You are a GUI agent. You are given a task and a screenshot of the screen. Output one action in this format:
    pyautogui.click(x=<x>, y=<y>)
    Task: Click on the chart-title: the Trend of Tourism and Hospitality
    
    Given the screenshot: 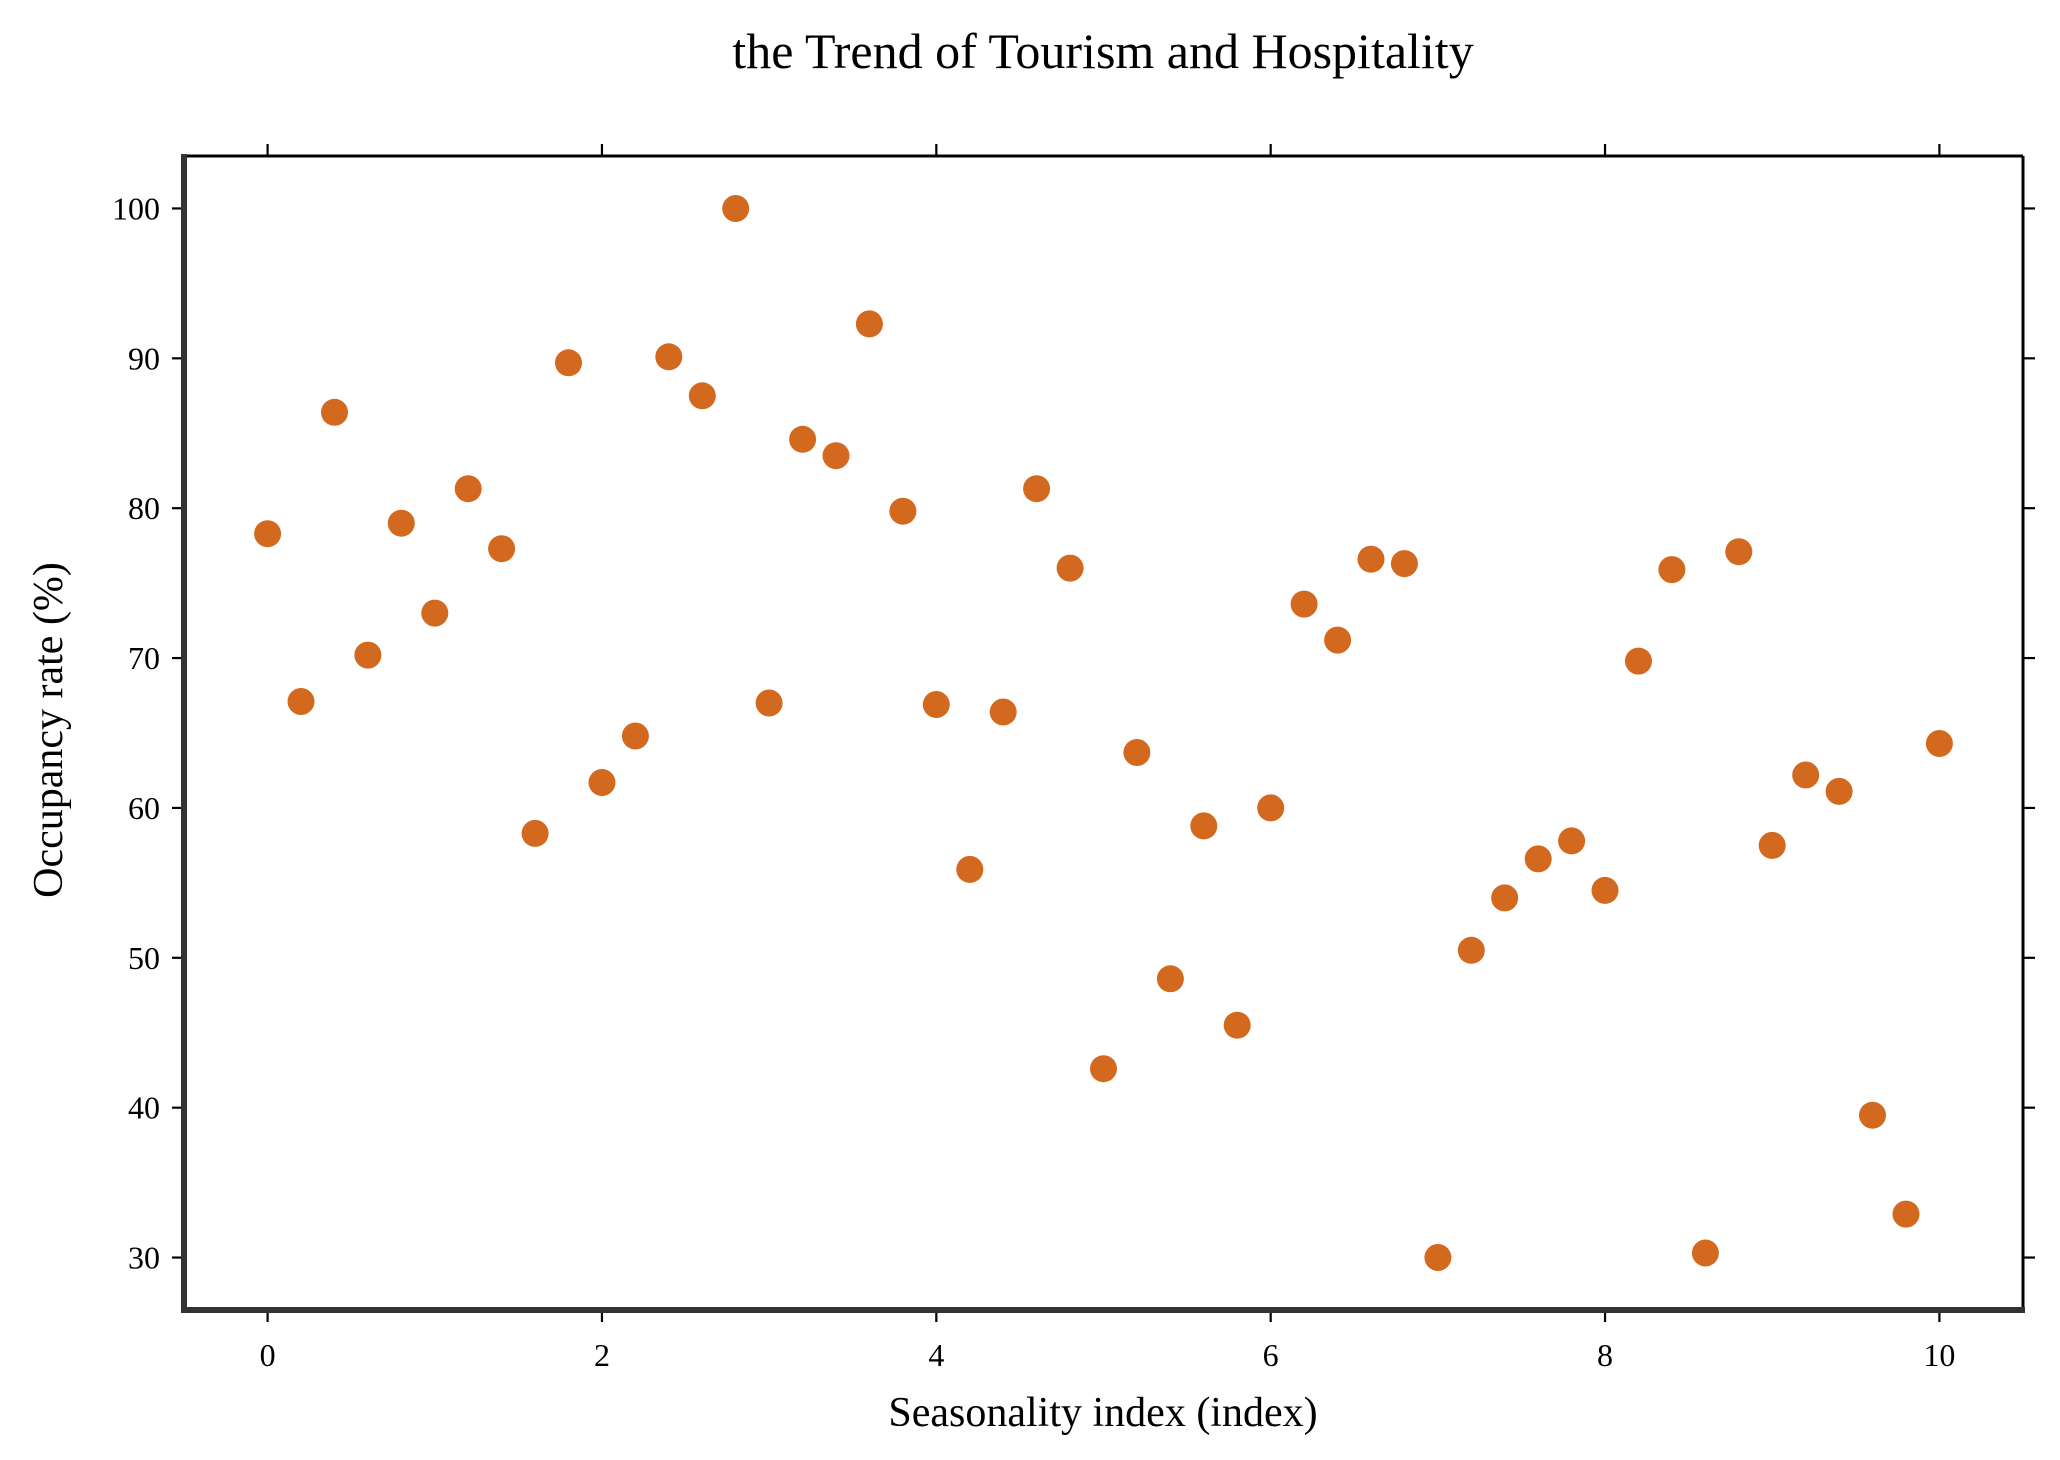 What is the action you would take?
    pyautogui.click(x=1102, y=51)
    